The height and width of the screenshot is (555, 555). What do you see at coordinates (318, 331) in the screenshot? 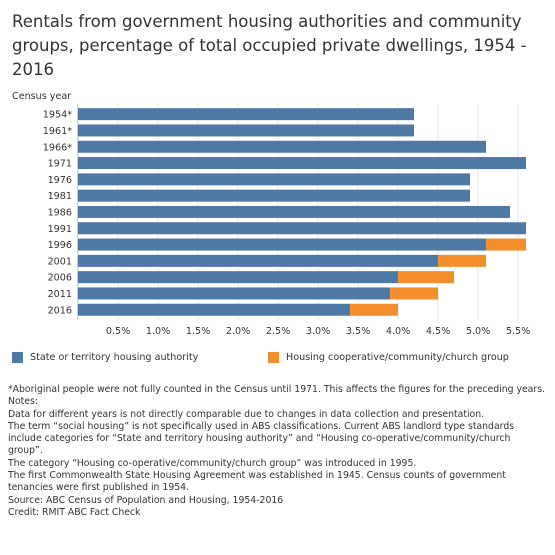
I see `x-tick-label: 3.0%` at bounding box center [318, 331].